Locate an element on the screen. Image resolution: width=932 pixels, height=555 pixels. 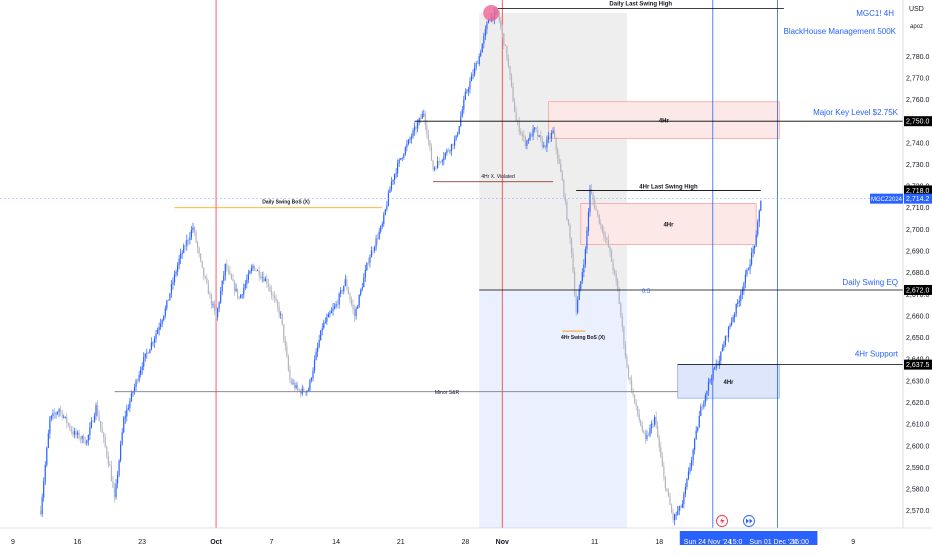
lightning-icon is located at coordinates (722, 521).